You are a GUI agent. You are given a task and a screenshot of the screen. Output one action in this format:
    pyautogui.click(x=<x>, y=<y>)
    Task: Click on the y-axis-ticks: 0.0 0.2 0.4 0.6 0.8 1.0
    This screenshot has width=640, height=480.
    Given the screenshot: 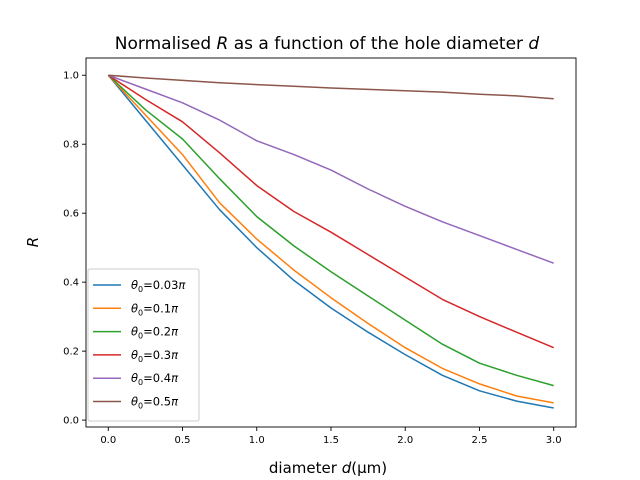 What is the action you would take?
    pyautogui.click(x=74, y=249)
    